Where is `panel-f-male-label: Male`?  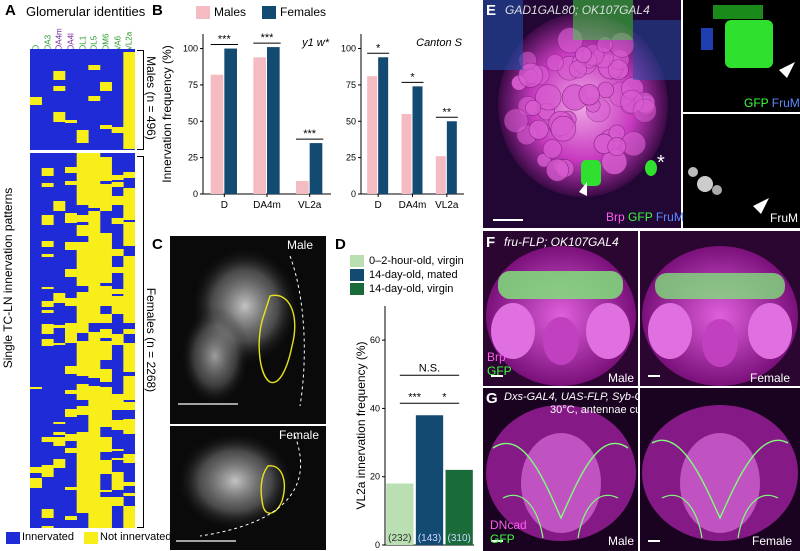 panel-f-male-label: Male is located at coordinates (621, 378).